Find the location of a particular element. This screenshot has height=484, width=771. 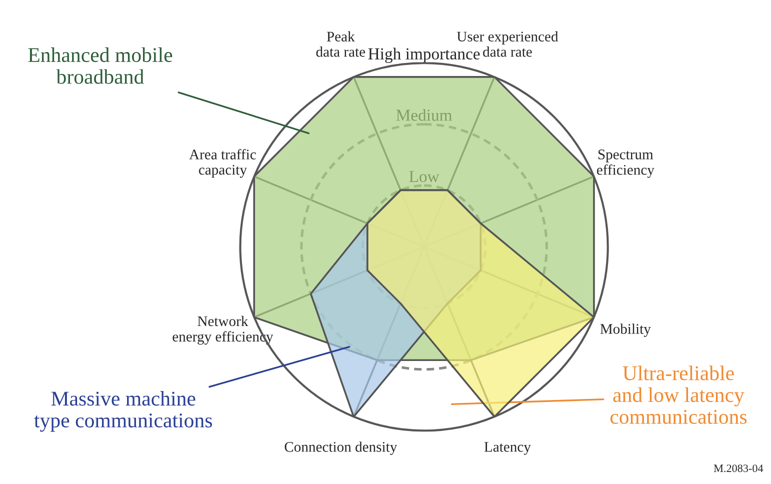

text: Ultra-reliable and low latency communications is located at coordinates (678, 395).